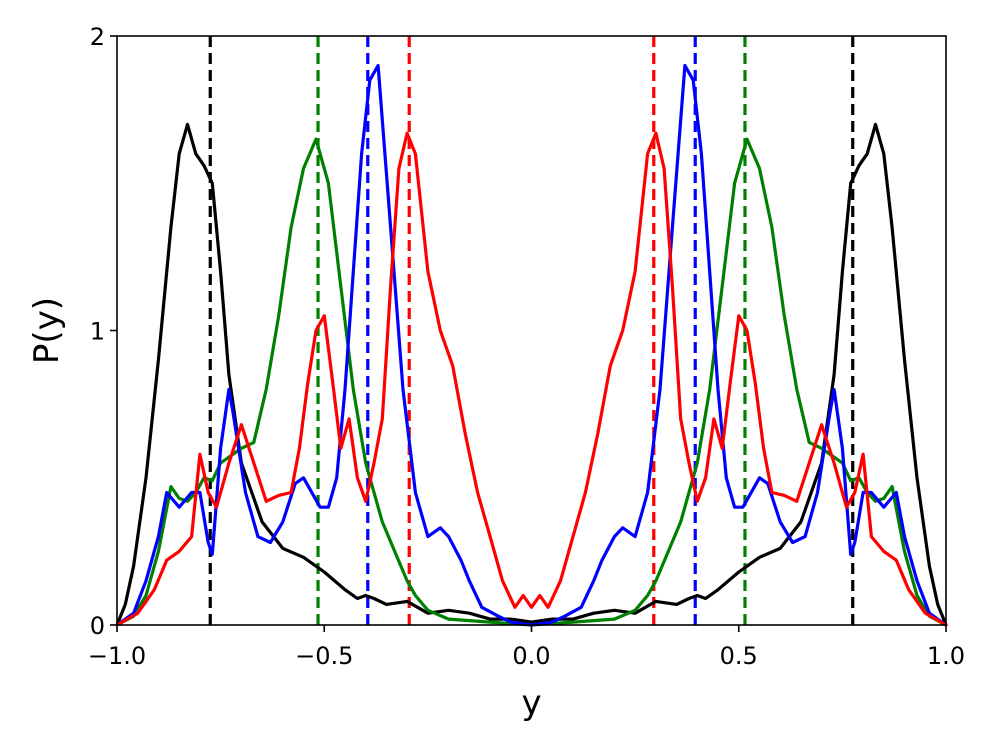  Describe the element at coordinates (97, 332) in the screenshot. I see `y-tick-label: 1` at that location.